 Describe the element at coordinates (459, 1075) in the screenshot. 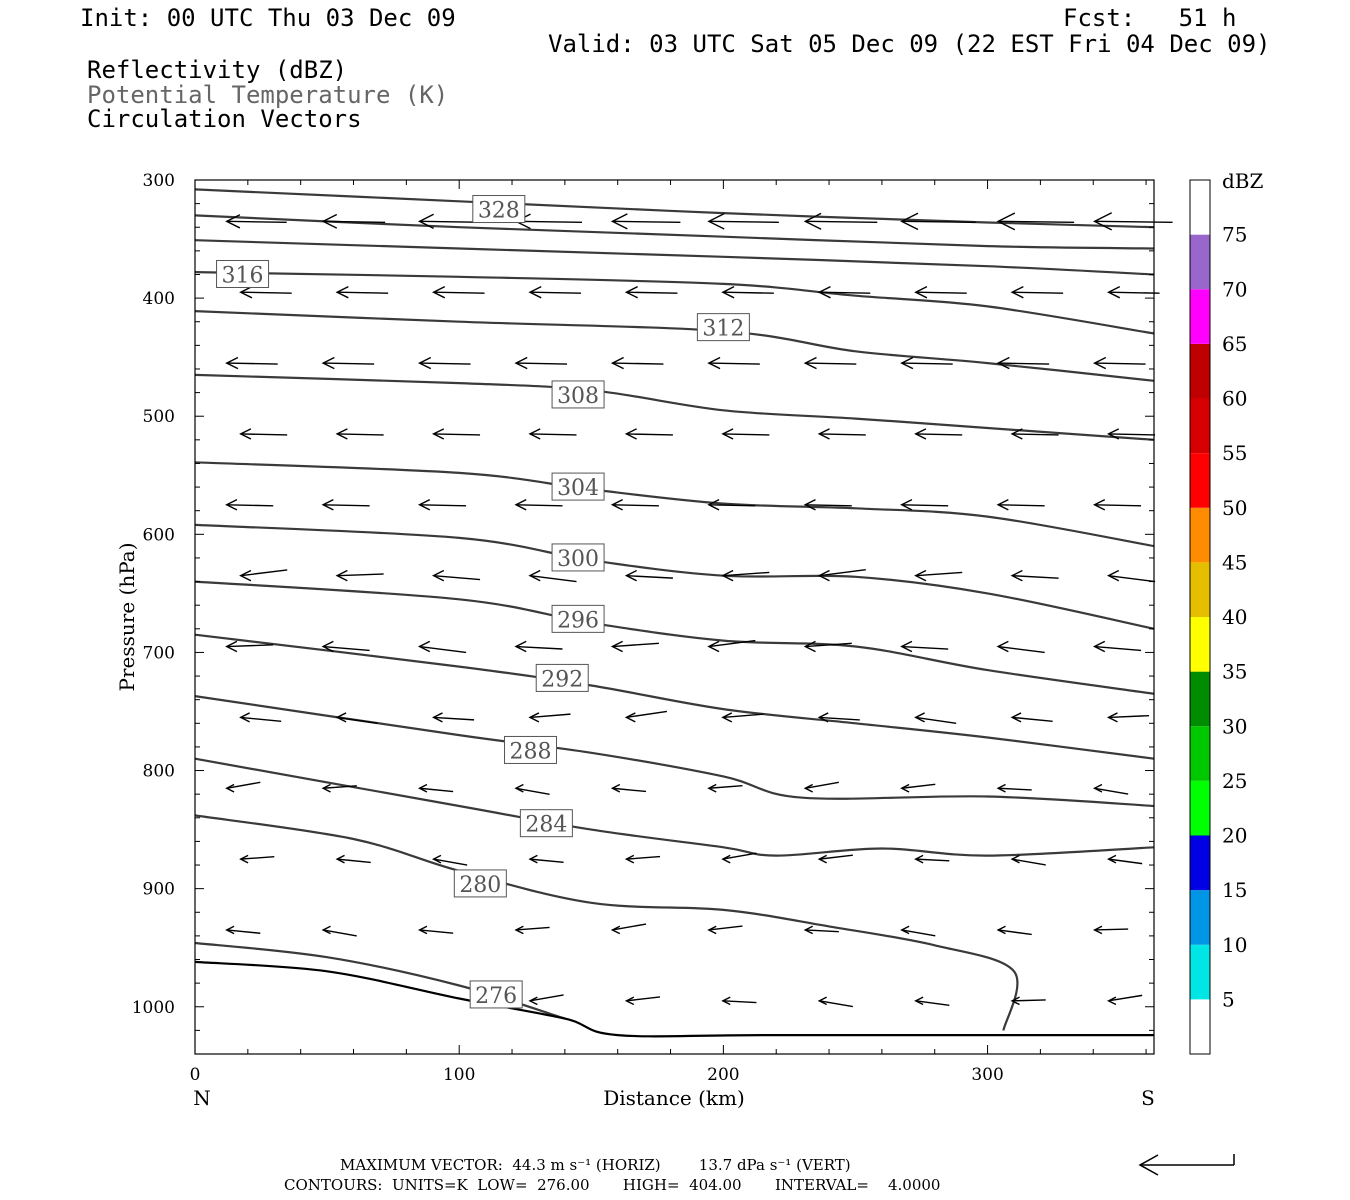

I see `x-tick-label: 100` at that location.